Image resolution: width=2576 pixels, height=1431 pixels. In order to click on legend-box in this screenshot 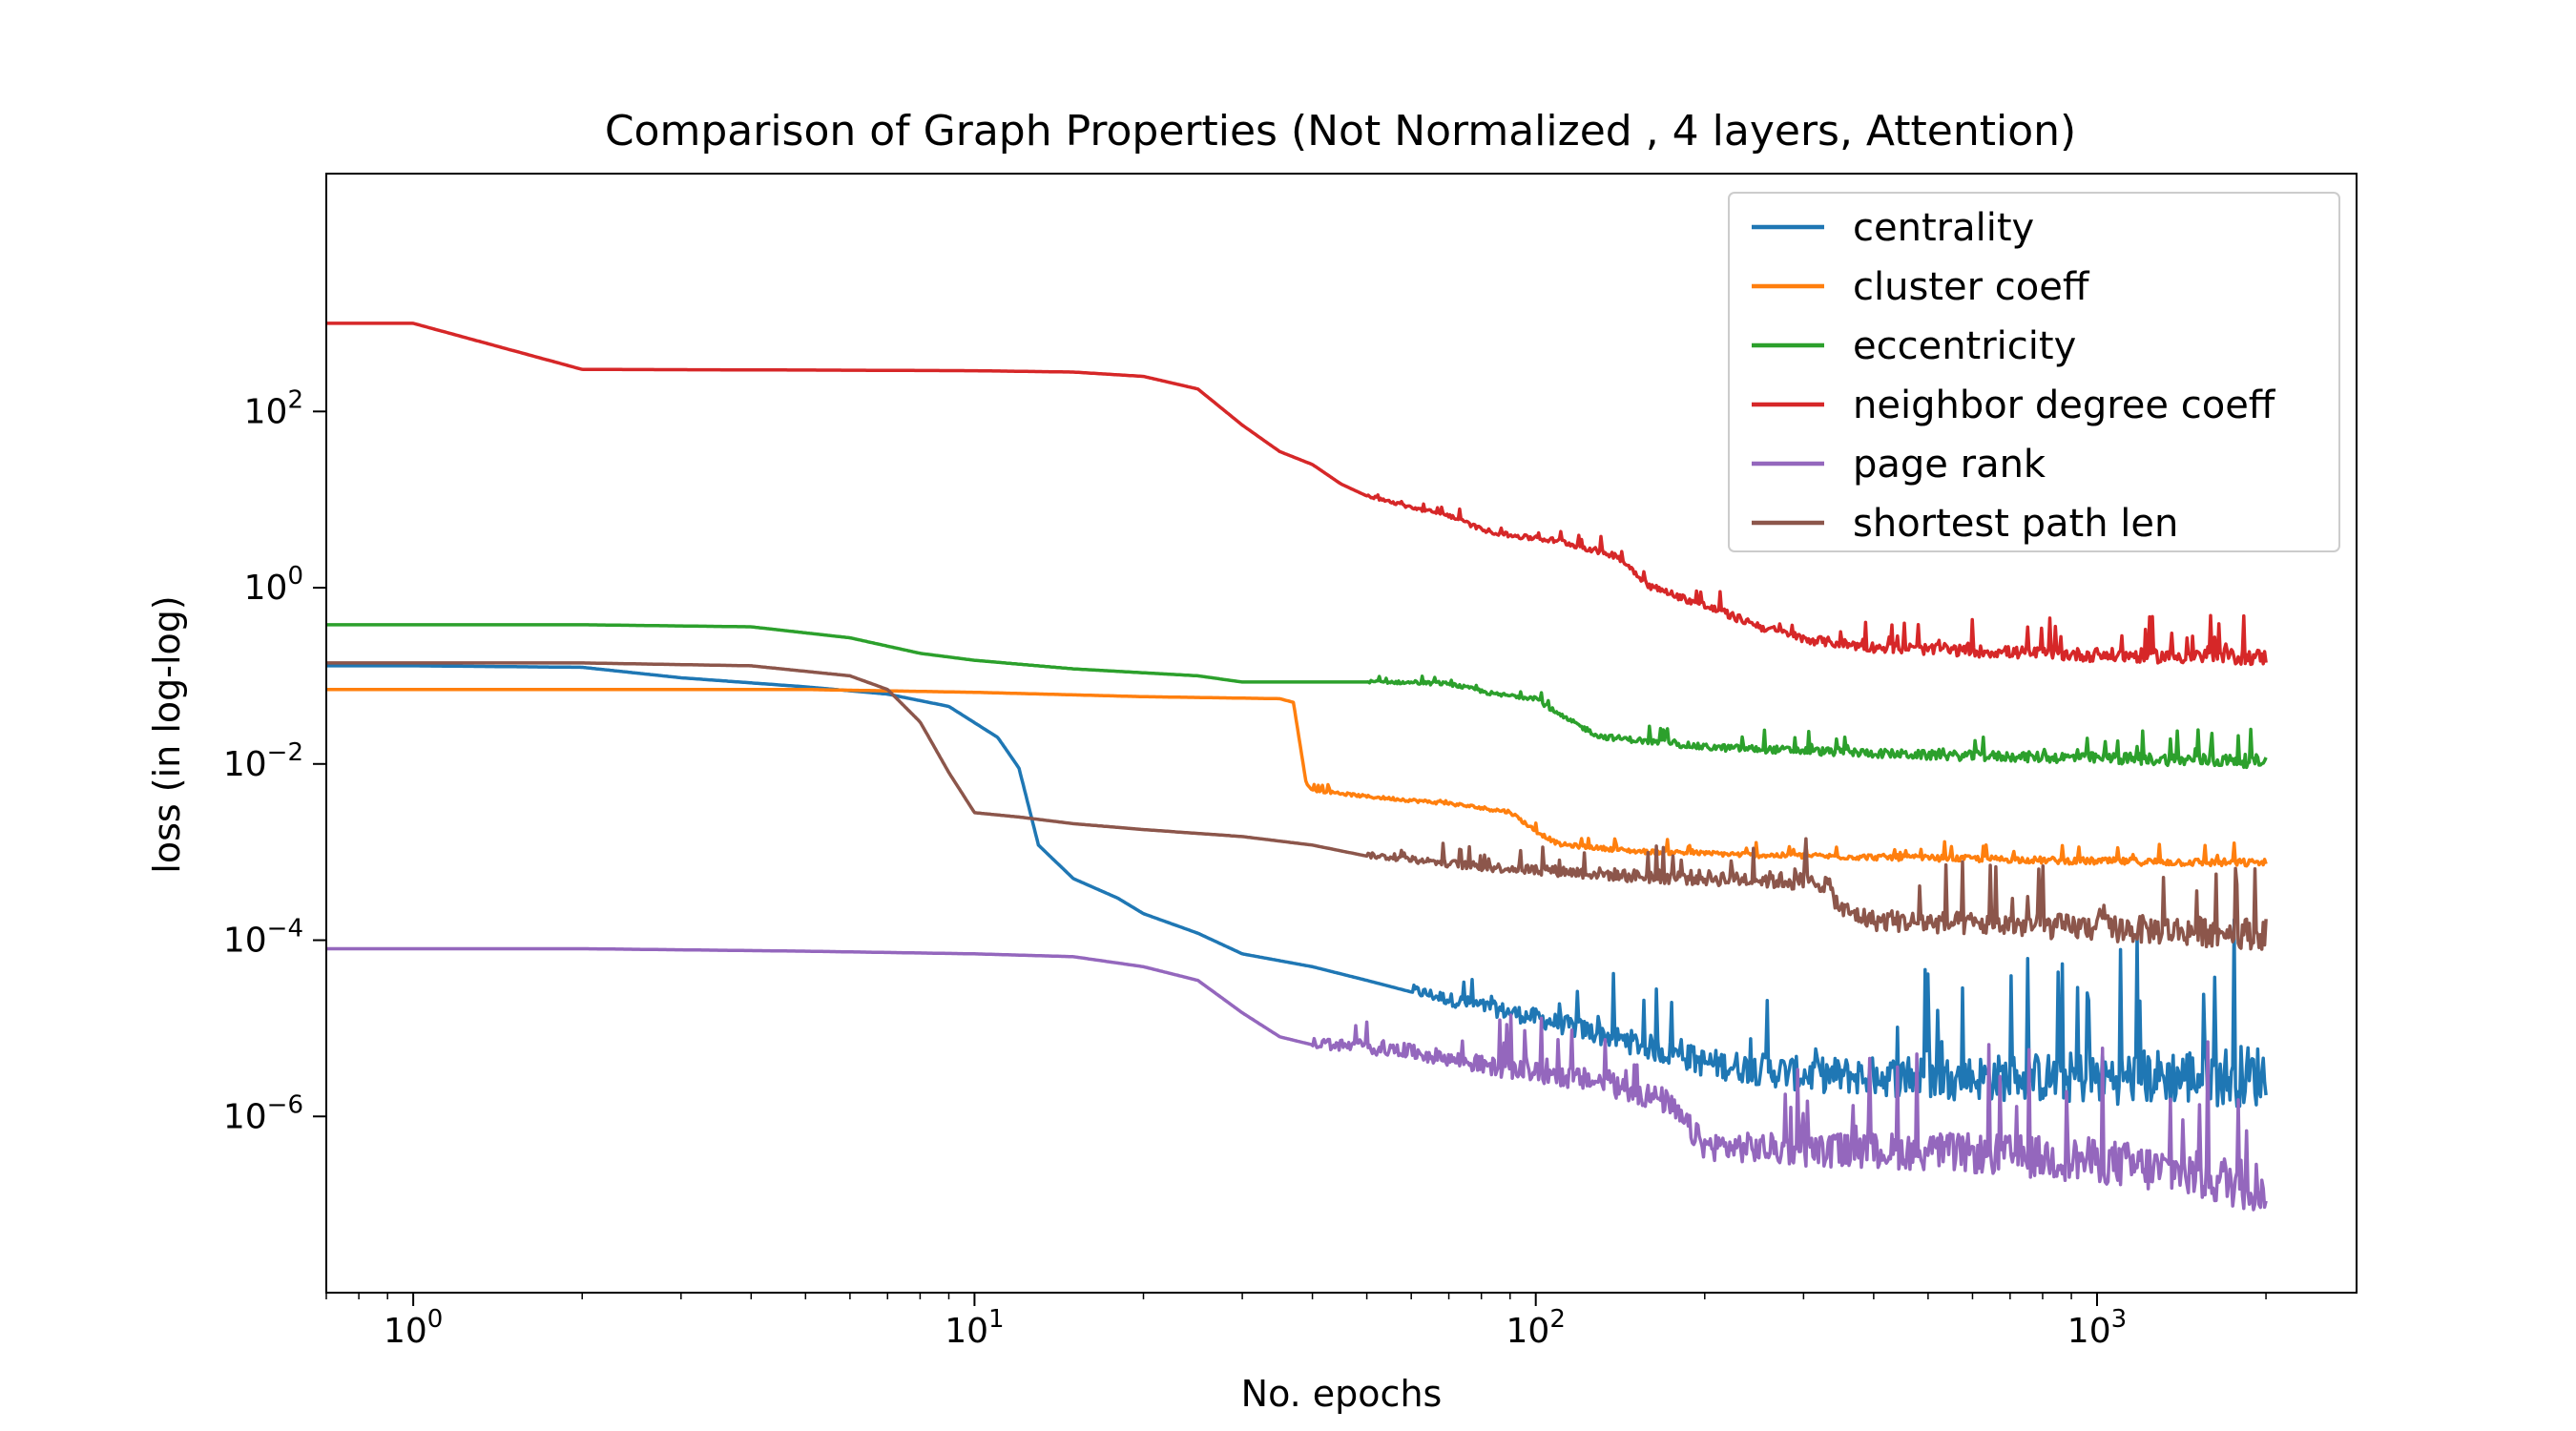, I will do `click(2034, 372)`.